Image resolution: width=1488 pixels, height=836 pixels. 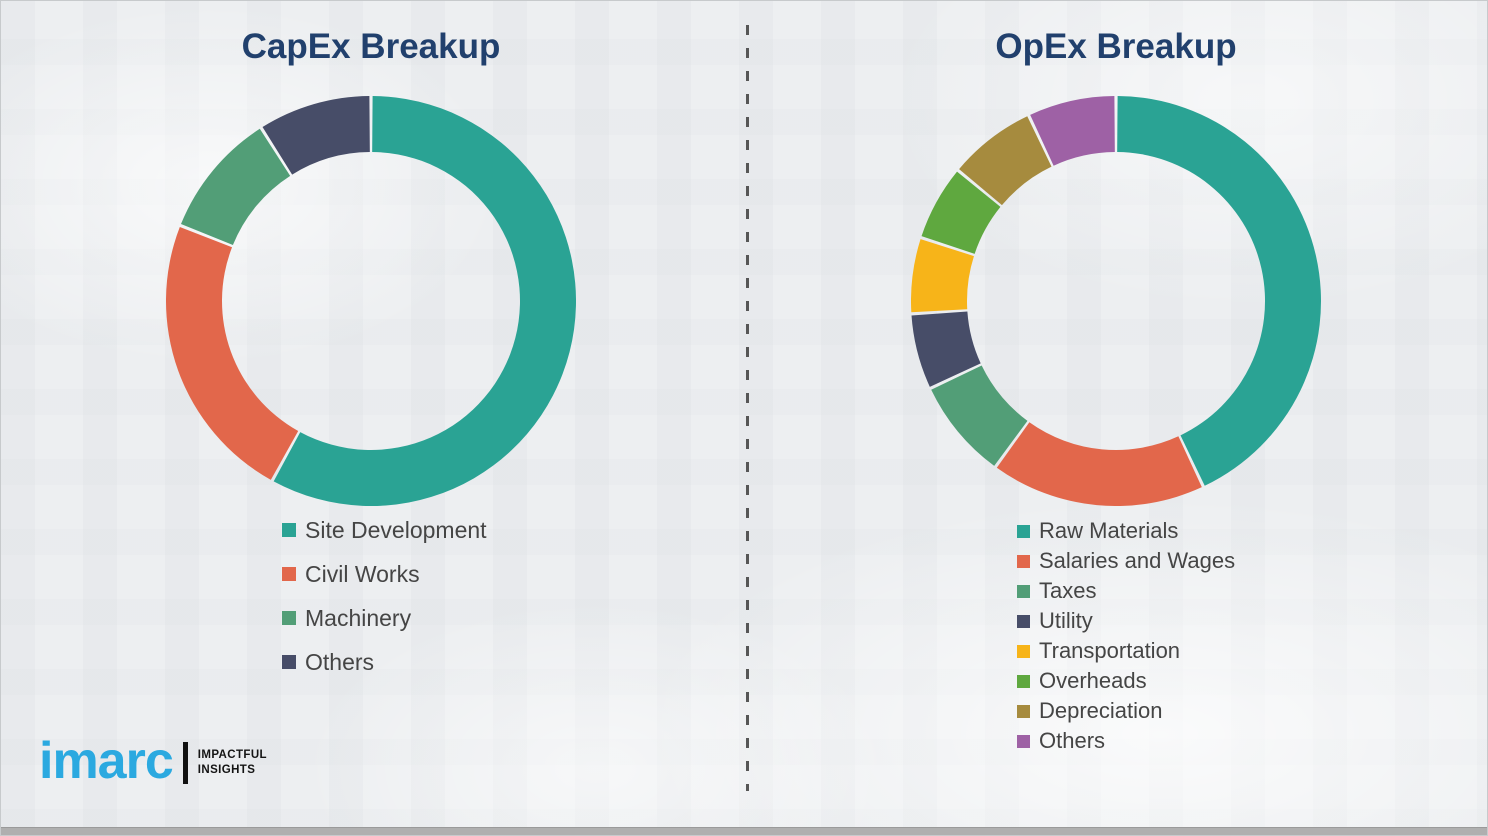 What do you see at coordinates (942, 276) in the screenshot?
I see `opex-segment-transportation` at bounding box center [942, 276].